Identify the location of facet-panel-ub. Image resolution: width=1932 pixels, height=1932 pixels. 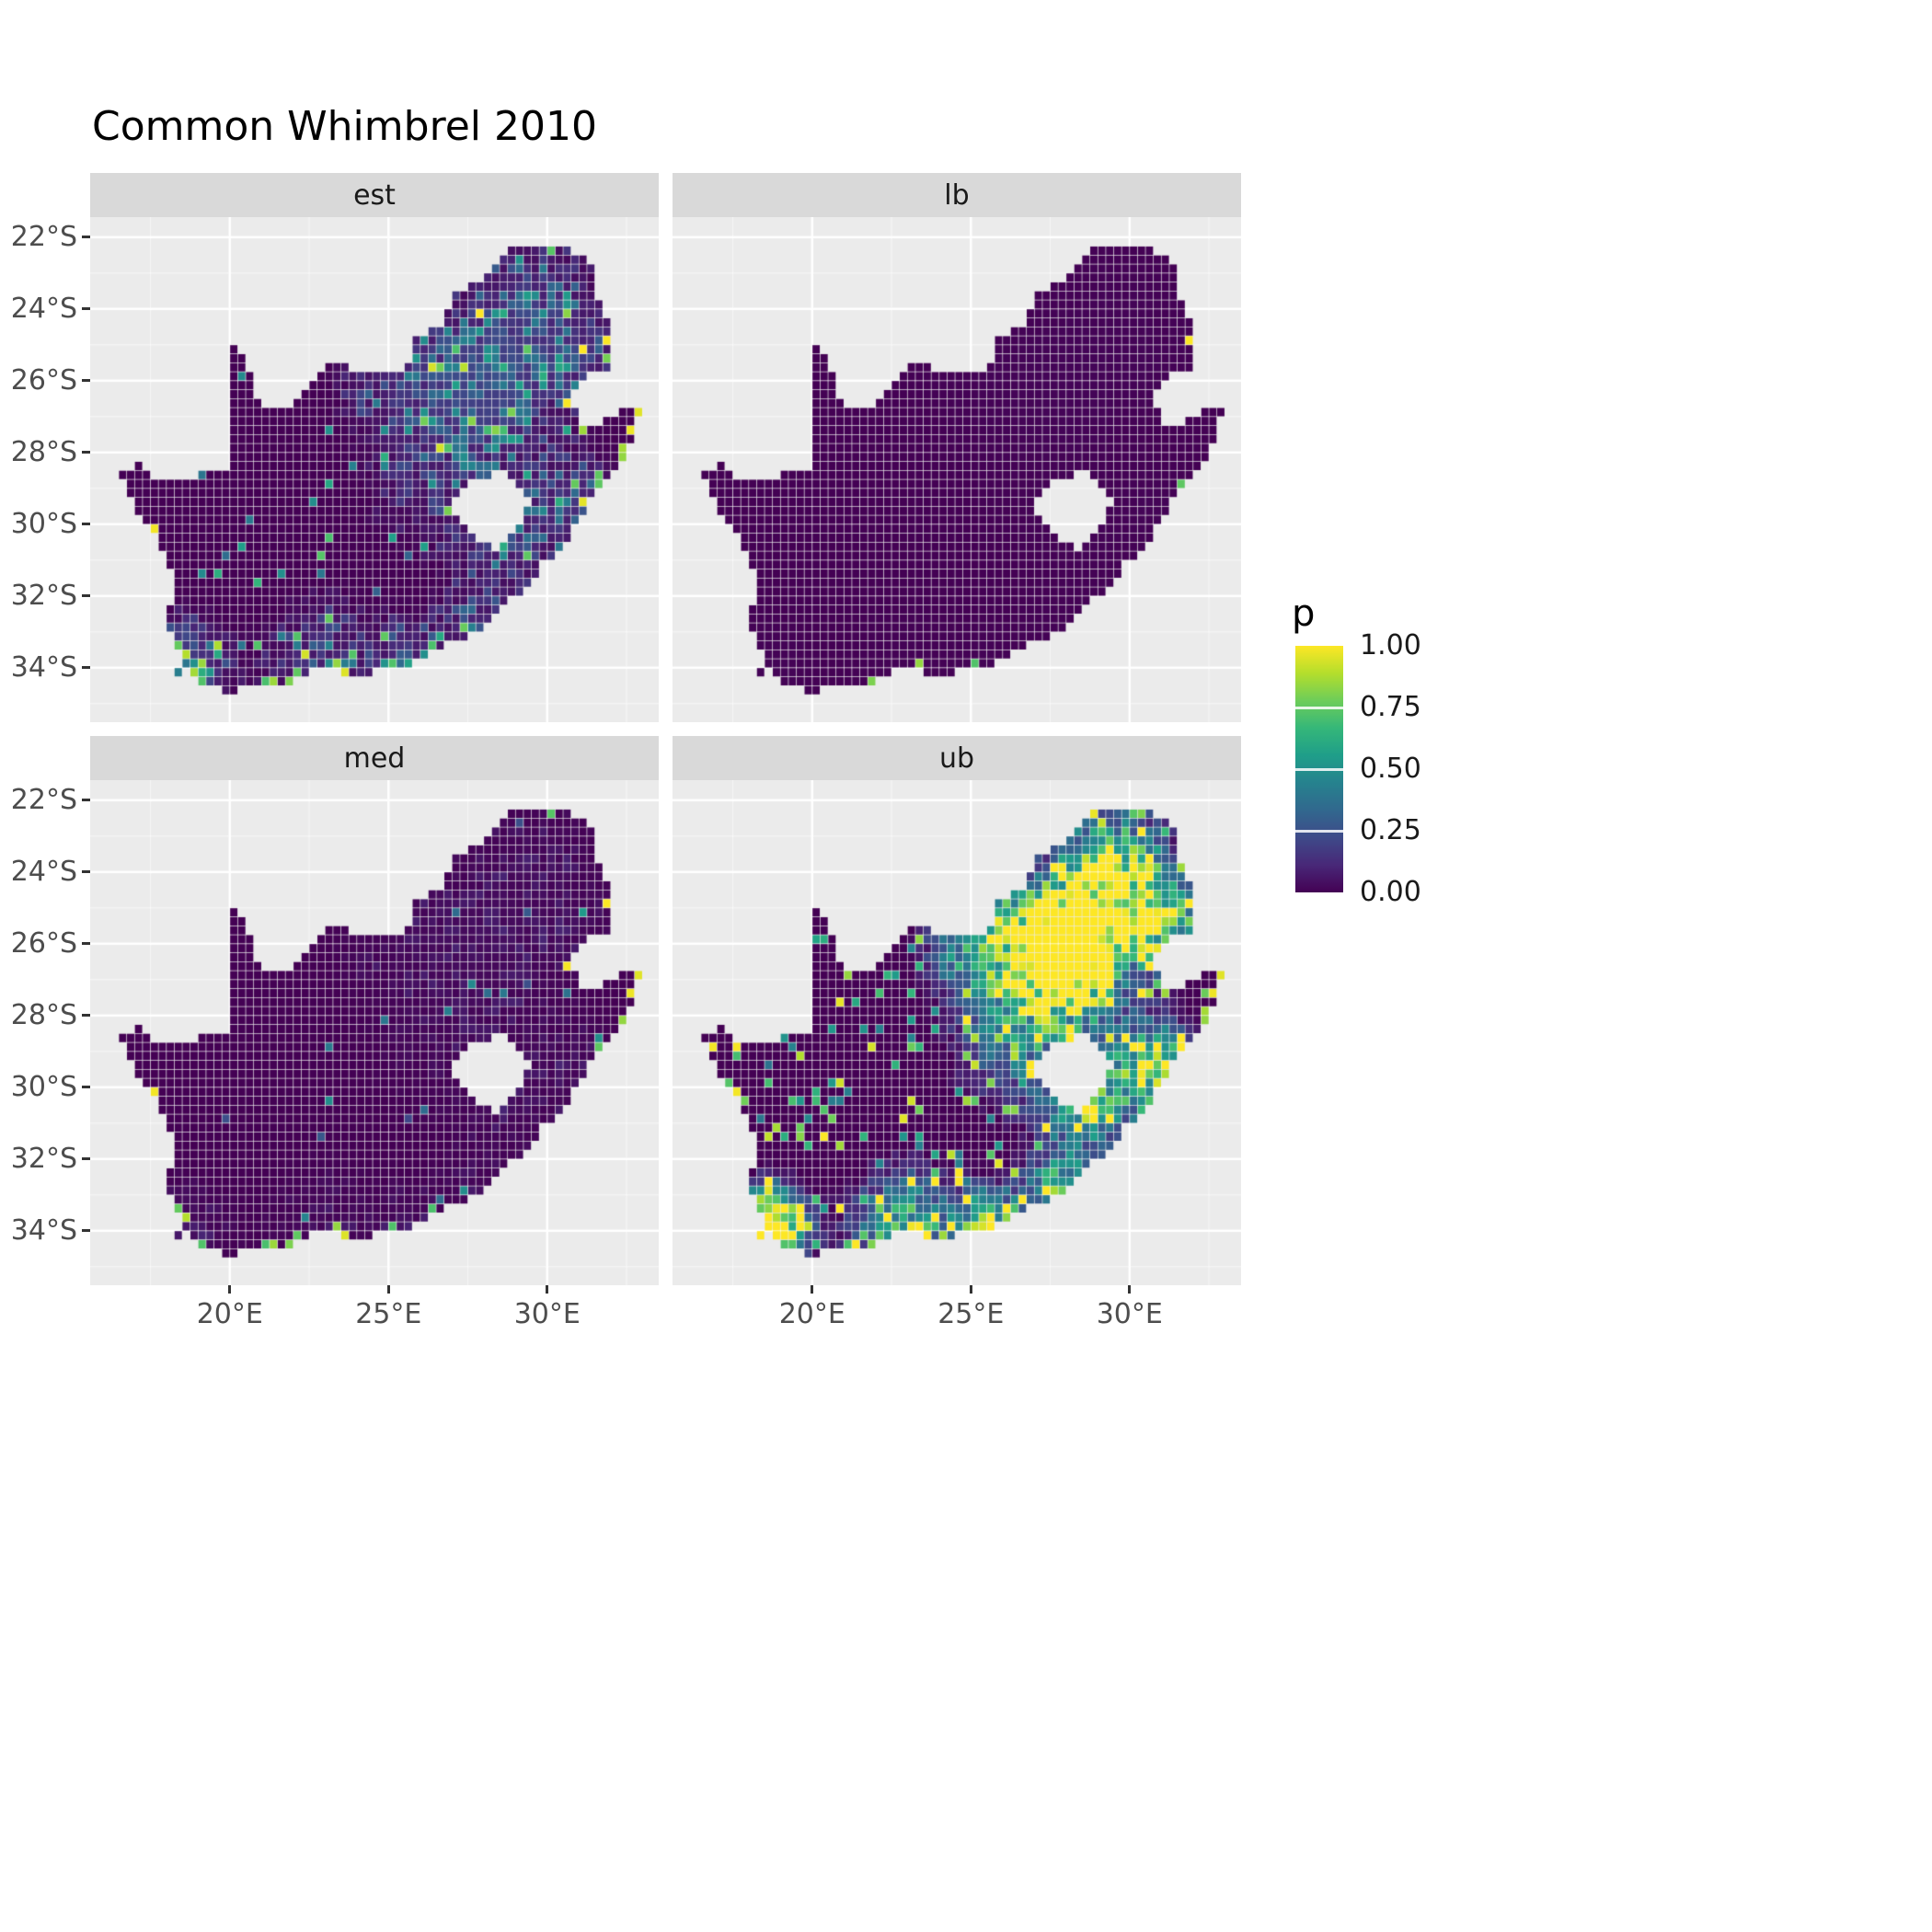
(957, 1032).